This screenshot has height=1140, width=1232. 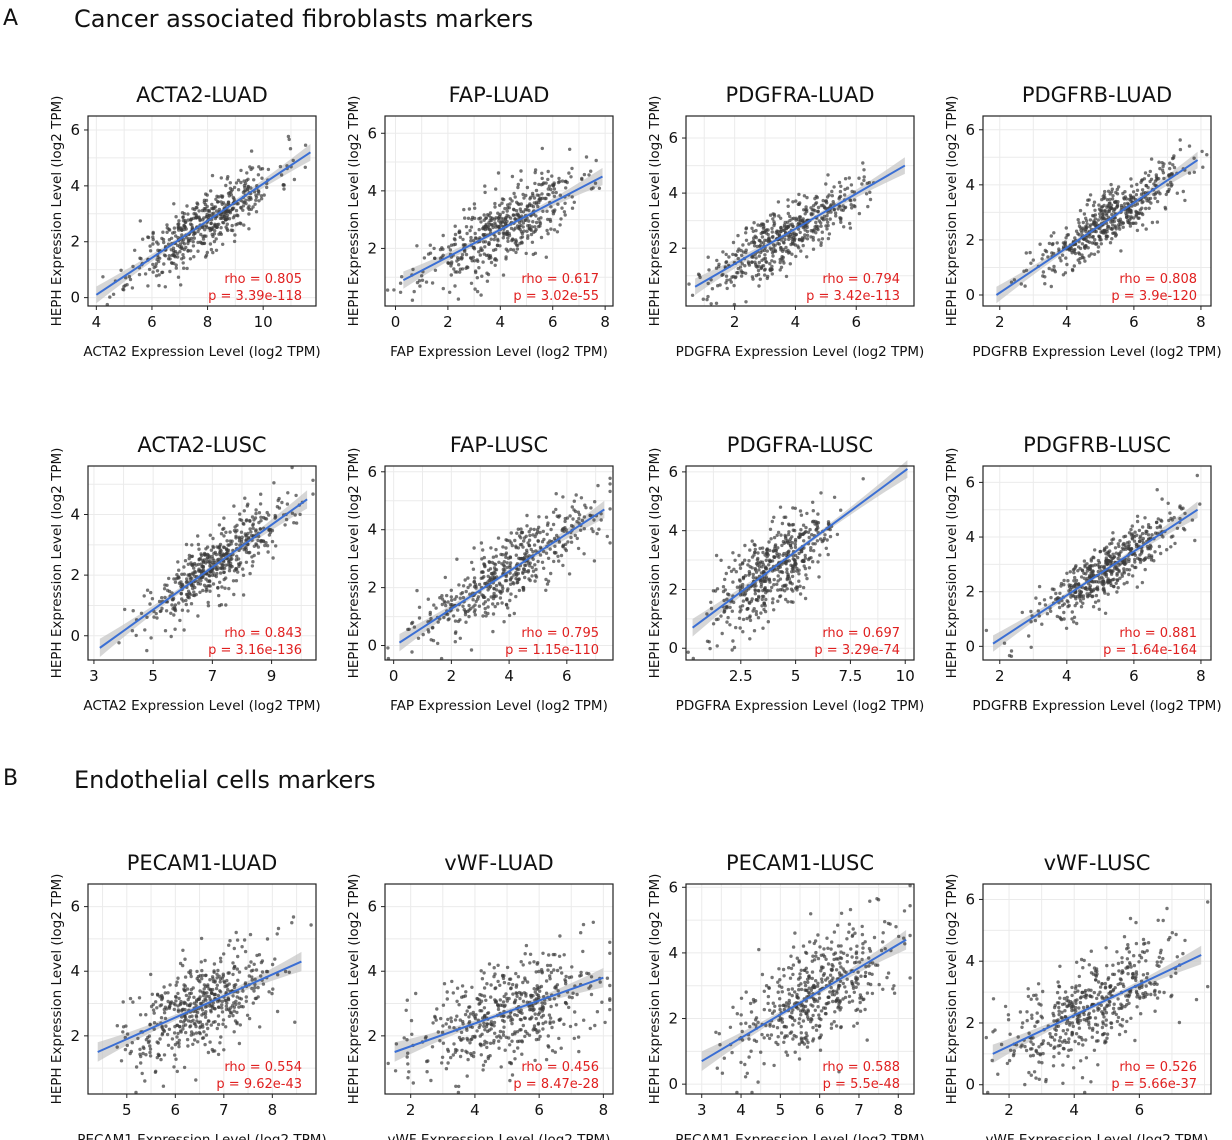 What do you see at coordinates (970, 537) in the screenshot?
I see `y-tick-label: 4` at bounding box center [970, 537].